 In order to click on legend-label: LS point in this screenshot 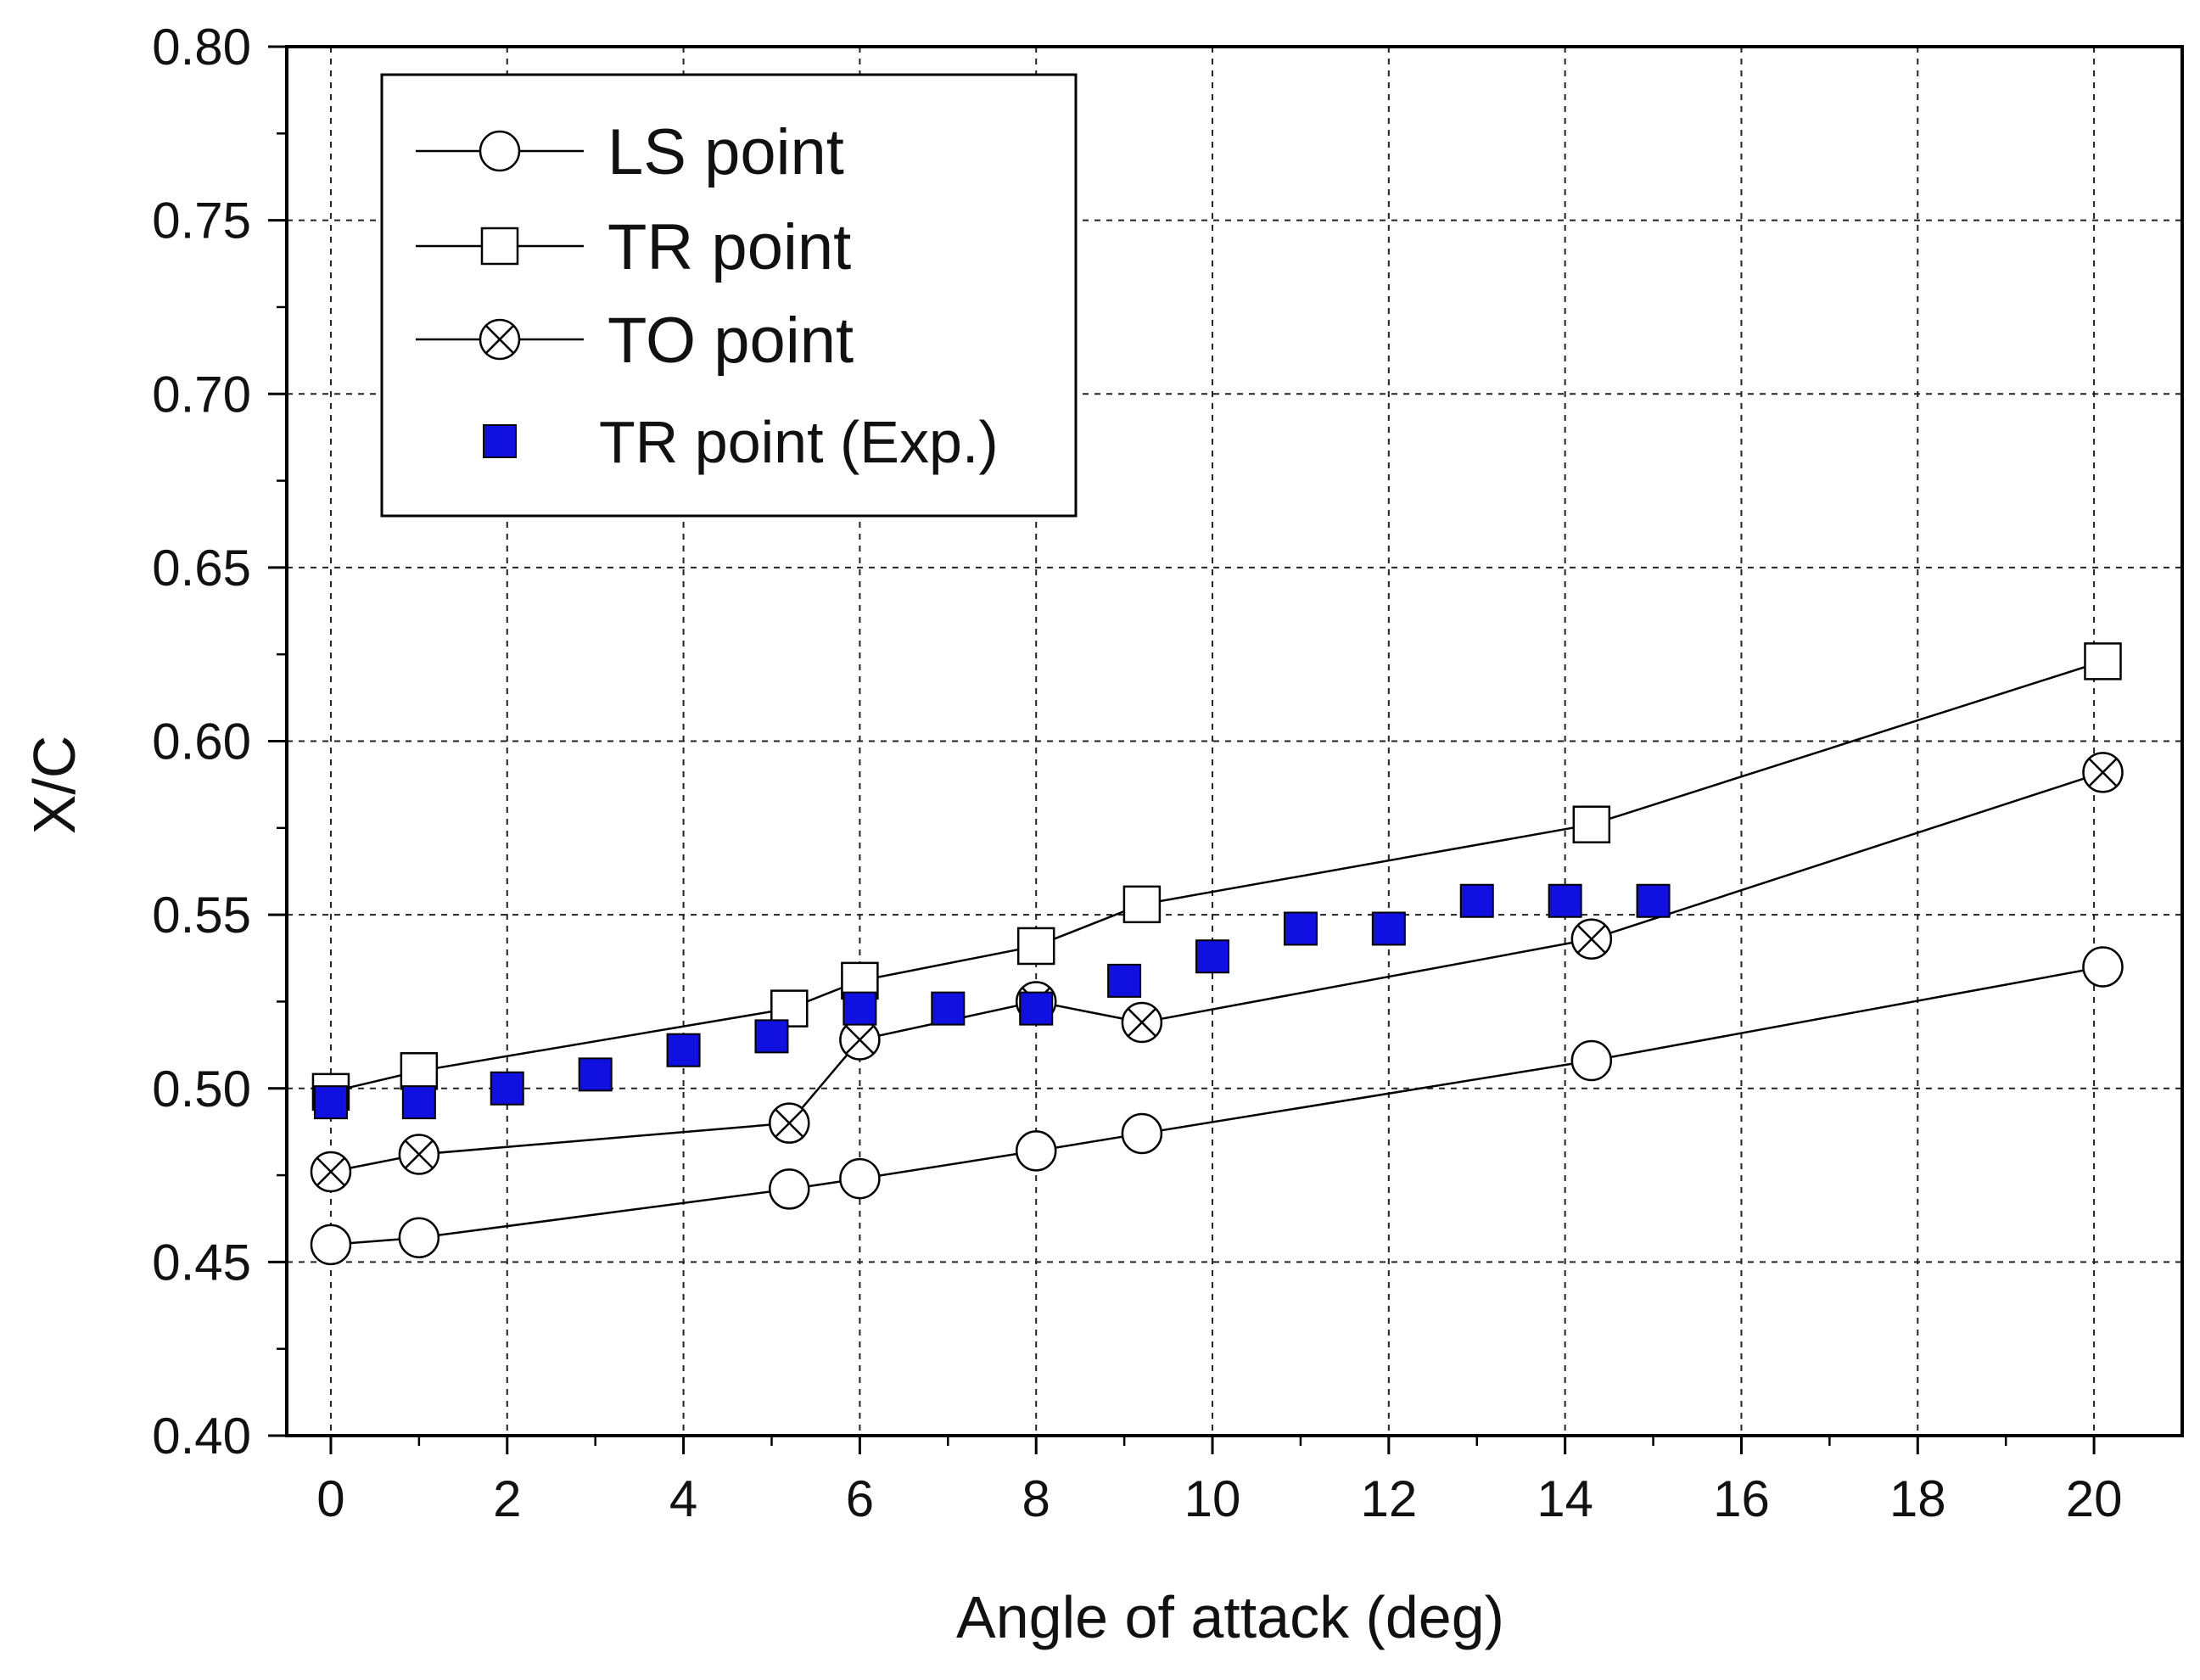, I will do `click(725, 152)`.